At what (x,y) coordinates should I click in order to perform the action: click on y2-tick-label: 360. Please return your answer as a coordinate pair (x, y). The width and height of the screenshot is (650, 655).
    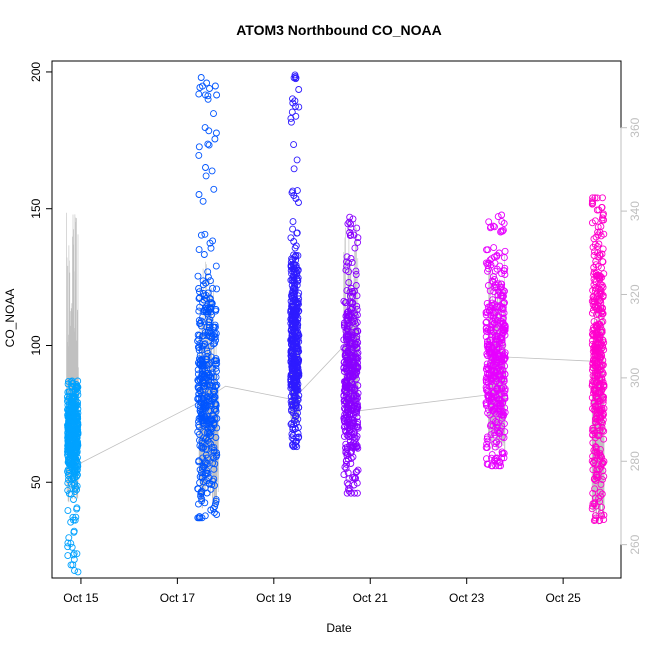
    Looking at the image, I should click on (635, 127).